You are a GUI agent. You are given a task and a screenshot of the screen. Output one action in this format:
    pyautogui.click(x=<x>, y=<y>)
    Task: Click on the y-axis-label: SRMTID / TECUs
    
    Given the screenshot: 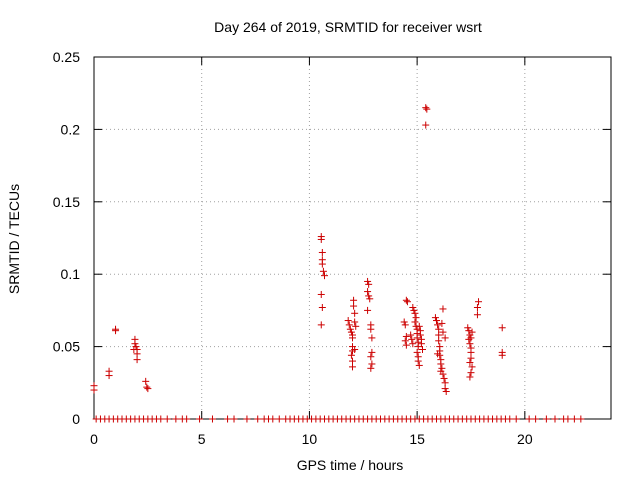 What is the action you would take?
    pyautogui.click(x=14, y=239)
    